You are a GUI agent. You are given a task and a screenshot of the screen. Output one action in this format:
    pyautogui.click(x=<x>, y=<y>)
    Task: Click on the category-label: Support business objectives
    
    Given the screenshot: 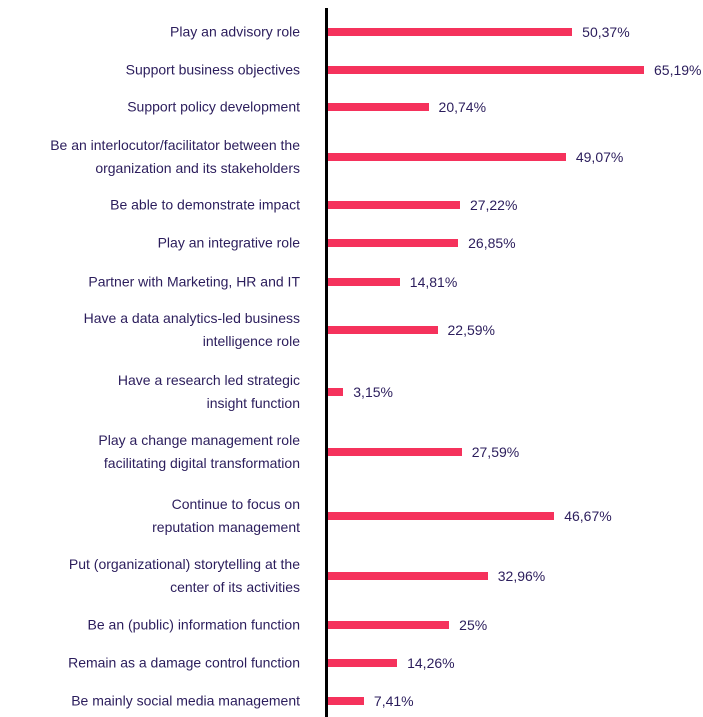 What is the action you would take?
    pyautogui.click(x=212, y=69)
    